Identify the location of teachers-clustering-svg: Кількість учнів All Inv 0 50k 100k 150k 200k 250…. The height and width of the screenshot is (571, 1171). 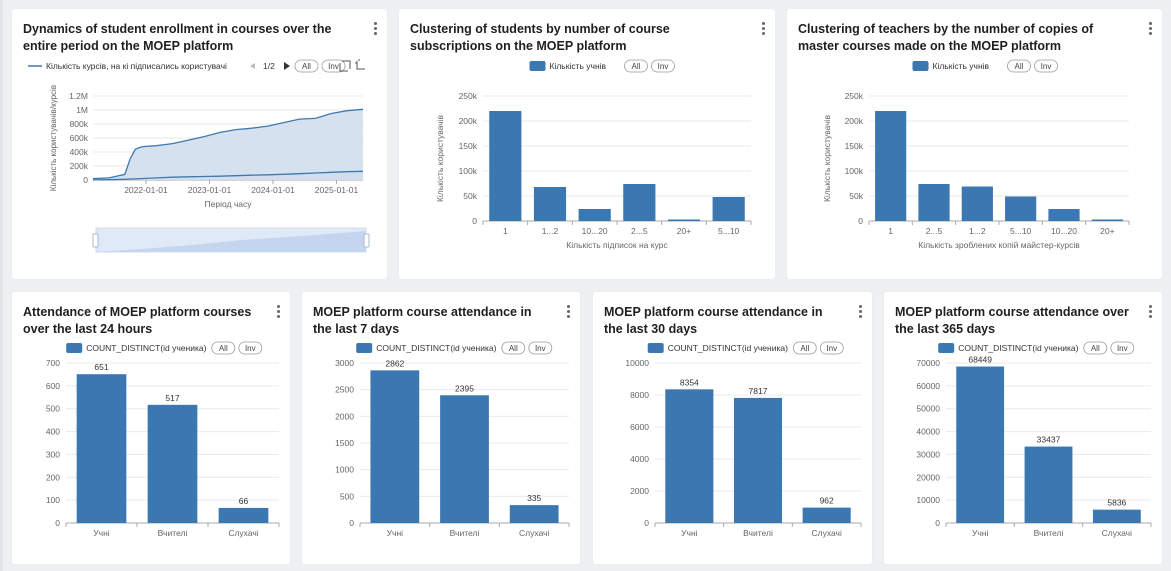
(976, 154).